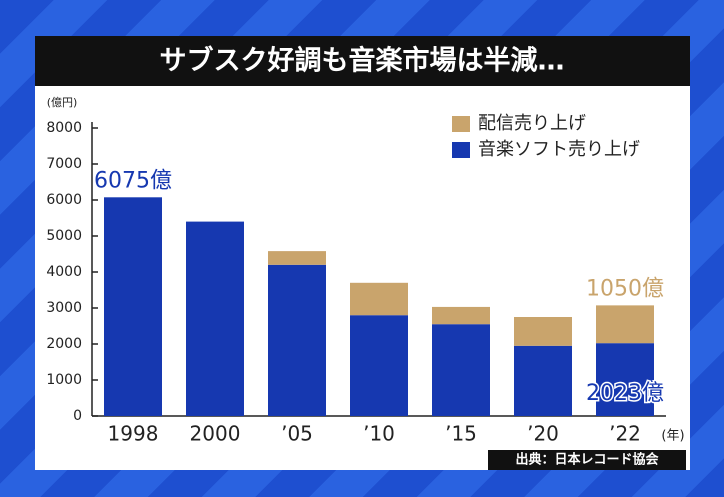 This screenshot has width=724, height=497. What do you see at coordinates (133, 180) in the screenshot?
I see `value-label: 6075億` at bounding box center [133, 180].